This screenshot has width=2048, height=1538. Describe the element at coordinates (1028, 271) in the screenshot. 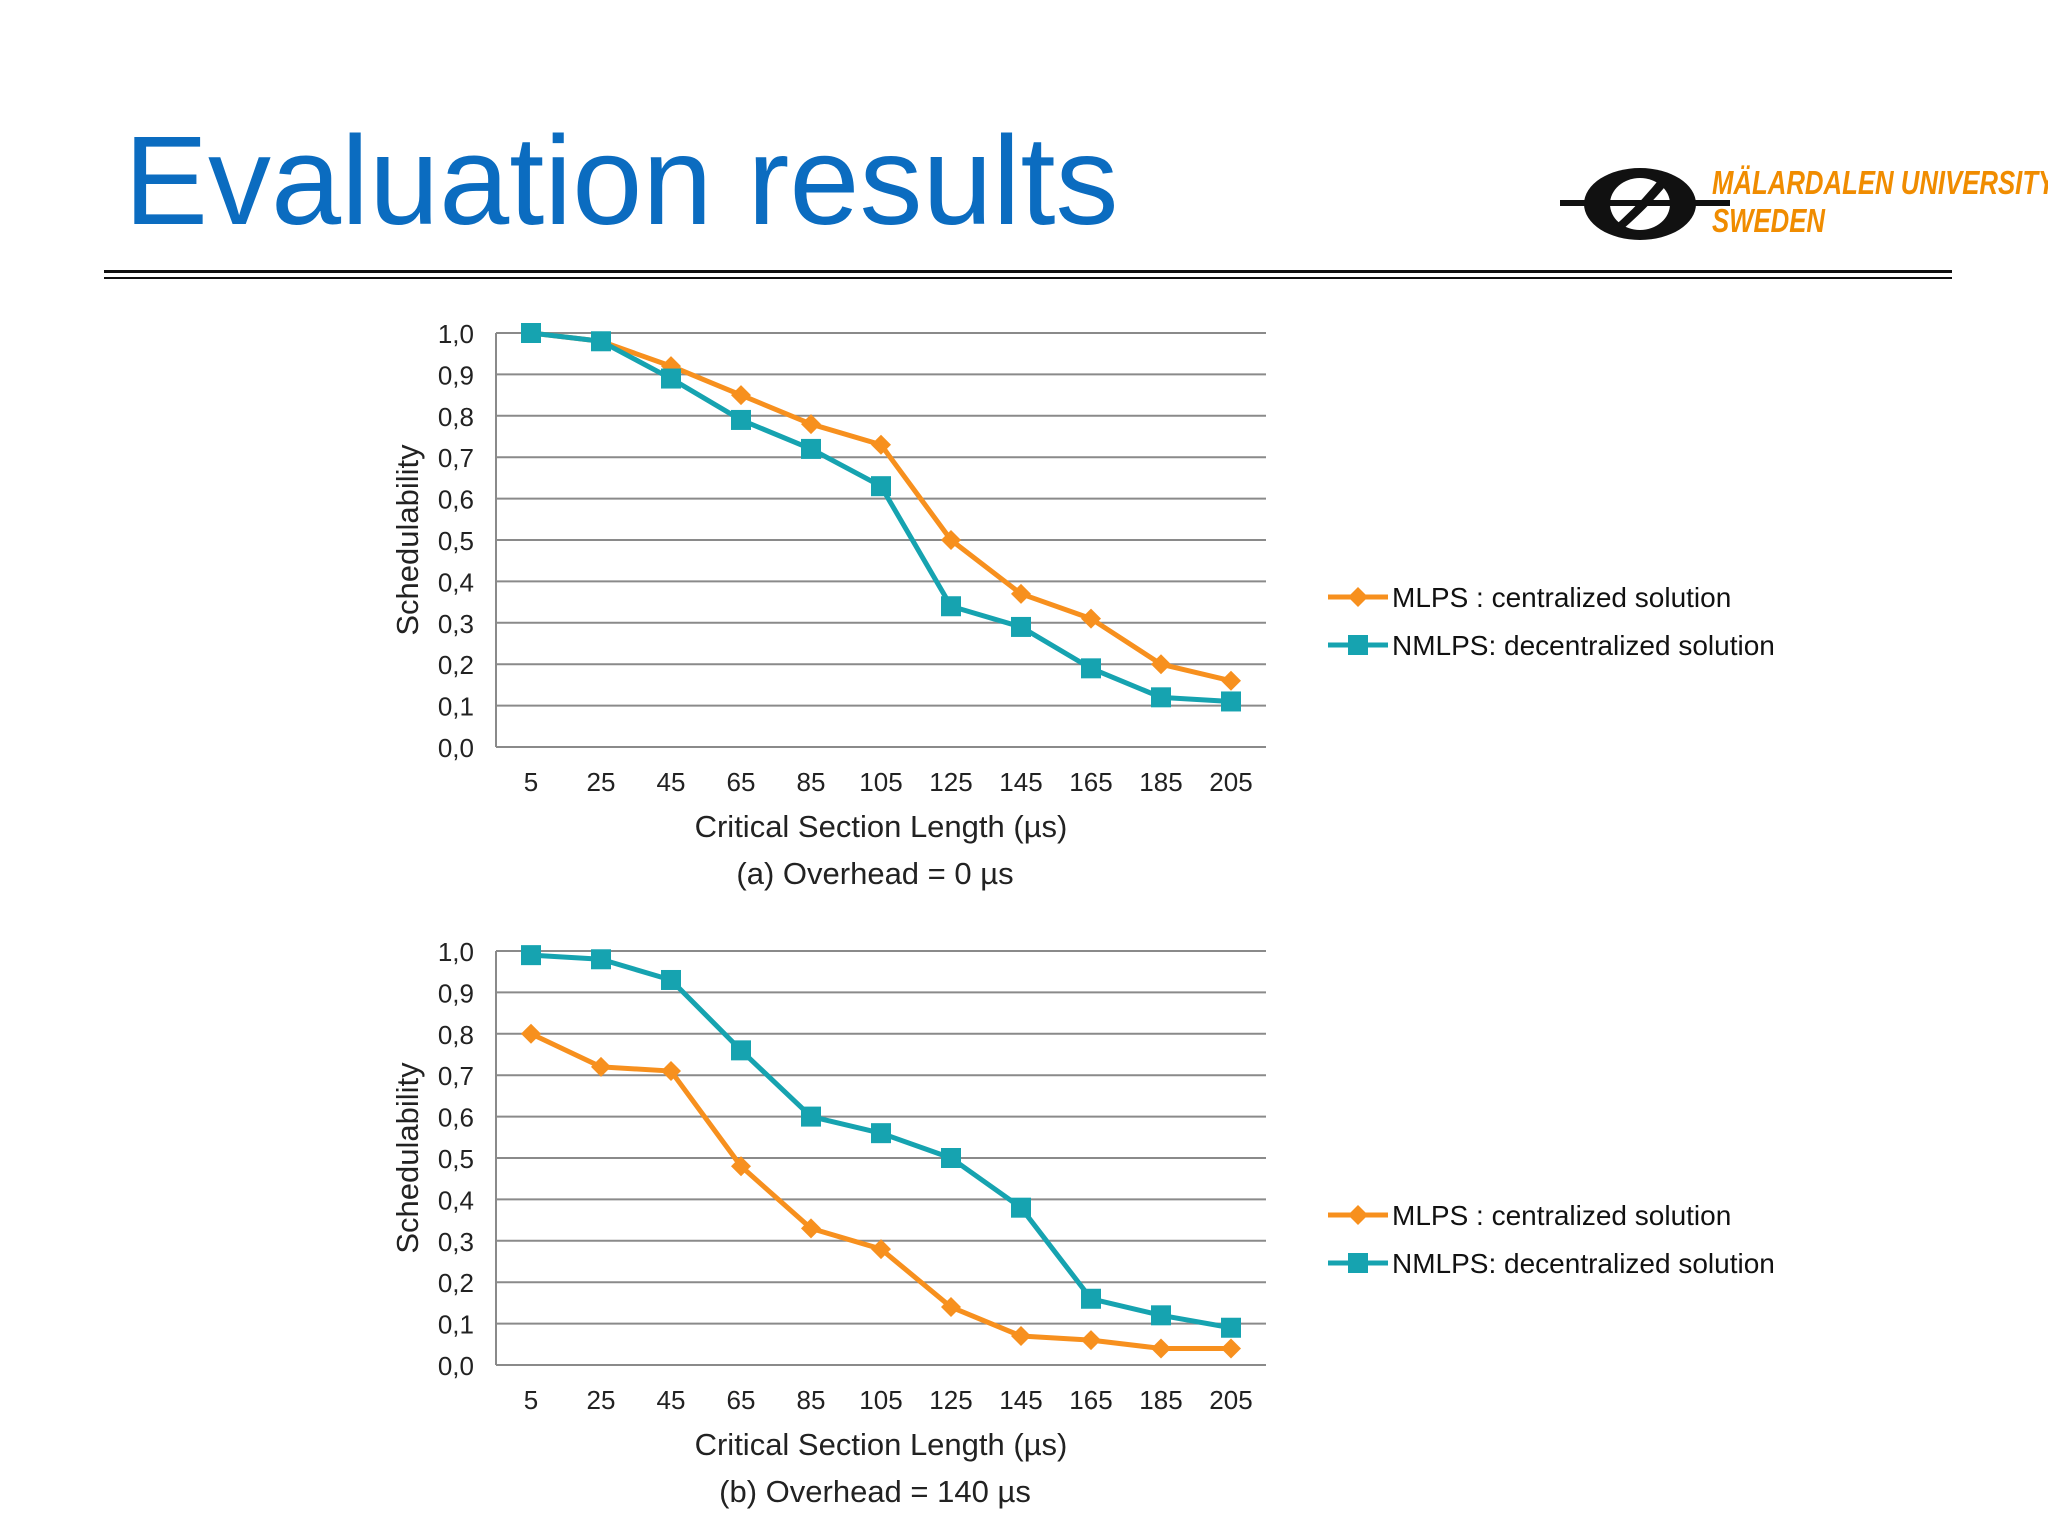

I see `title-divider-top` at that location.